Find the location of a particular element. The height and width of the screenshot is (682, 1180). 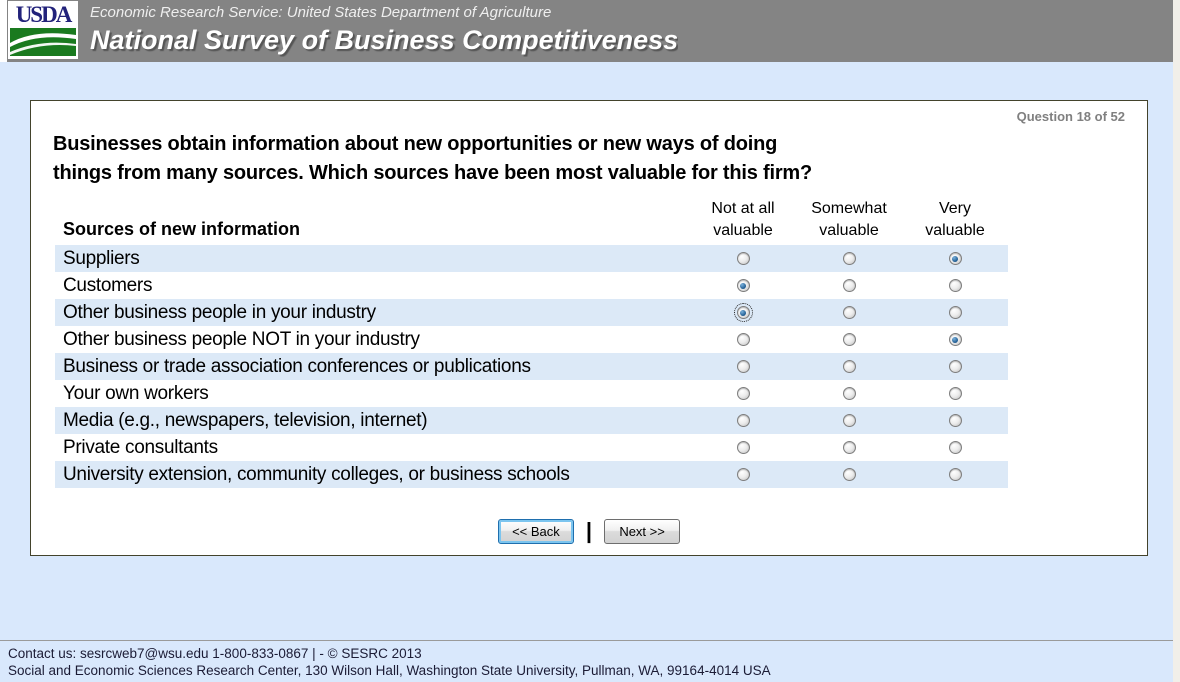

usda-logo: USDA is located at coordinates (43, 30).